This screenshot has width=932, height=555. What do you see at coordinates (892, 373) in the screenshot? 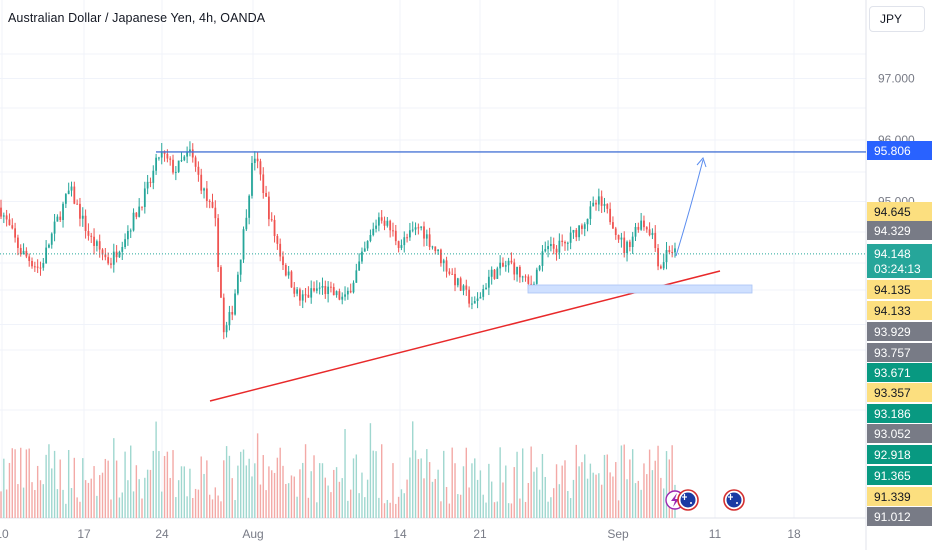
I see `price-badge-text: 93.671` at bounding box center [892, 373].